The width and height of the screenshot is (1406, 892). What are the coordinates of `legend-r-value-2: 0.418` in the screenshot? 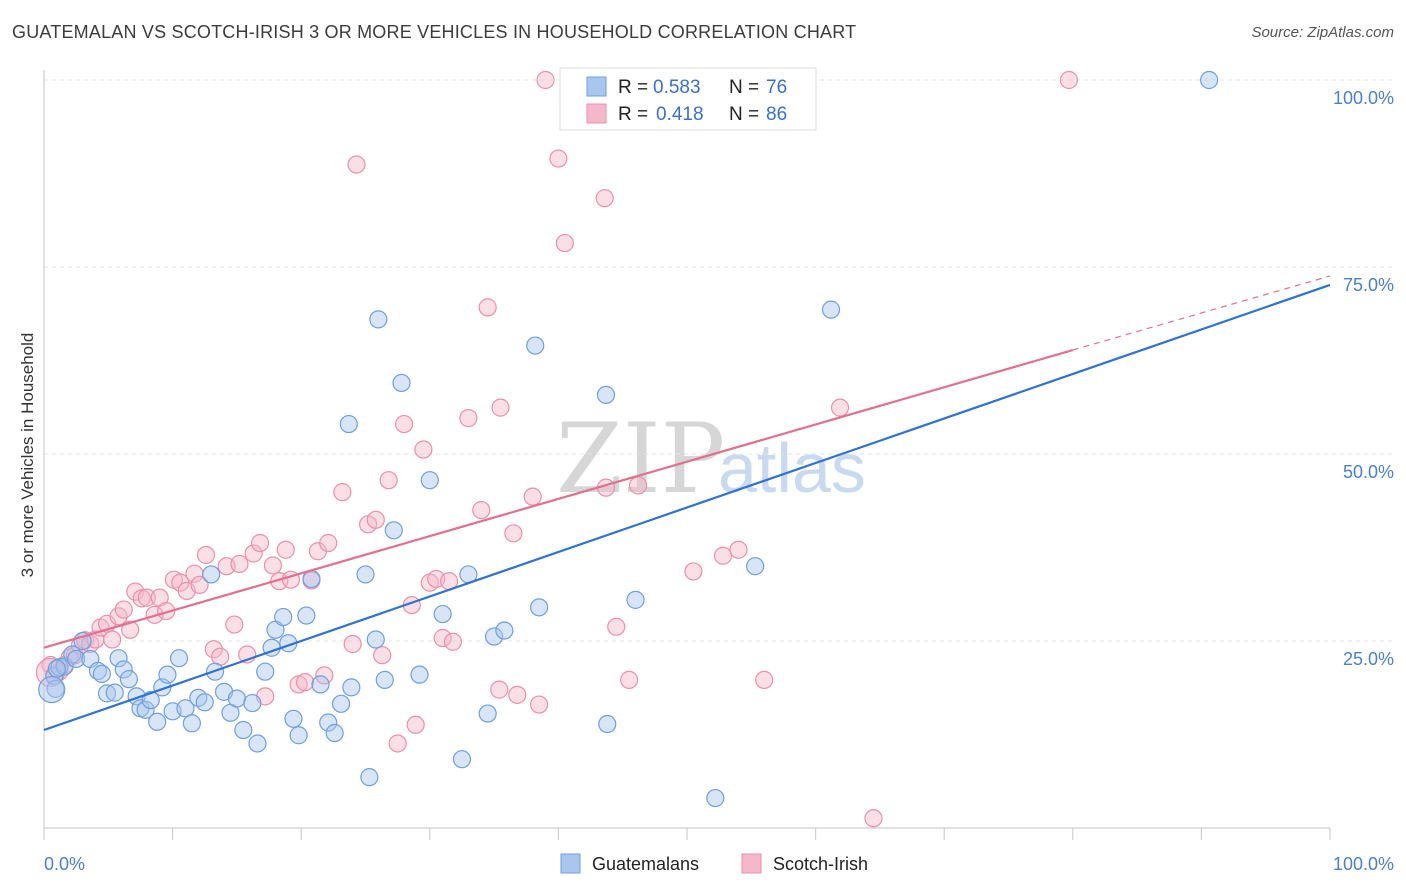 It's located at (680, 114).